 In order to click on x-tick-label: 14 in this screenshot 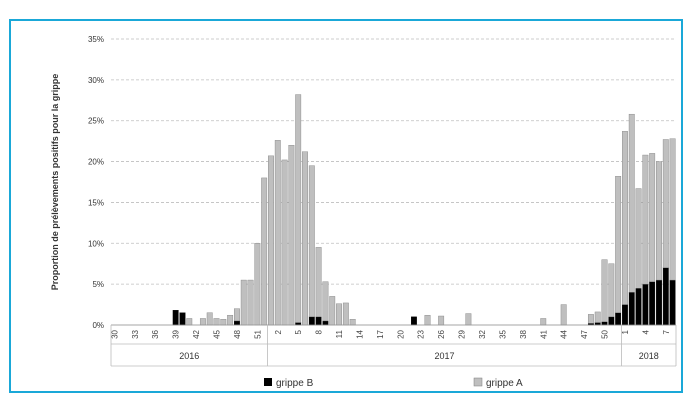, I will do `click(359, 333)`.